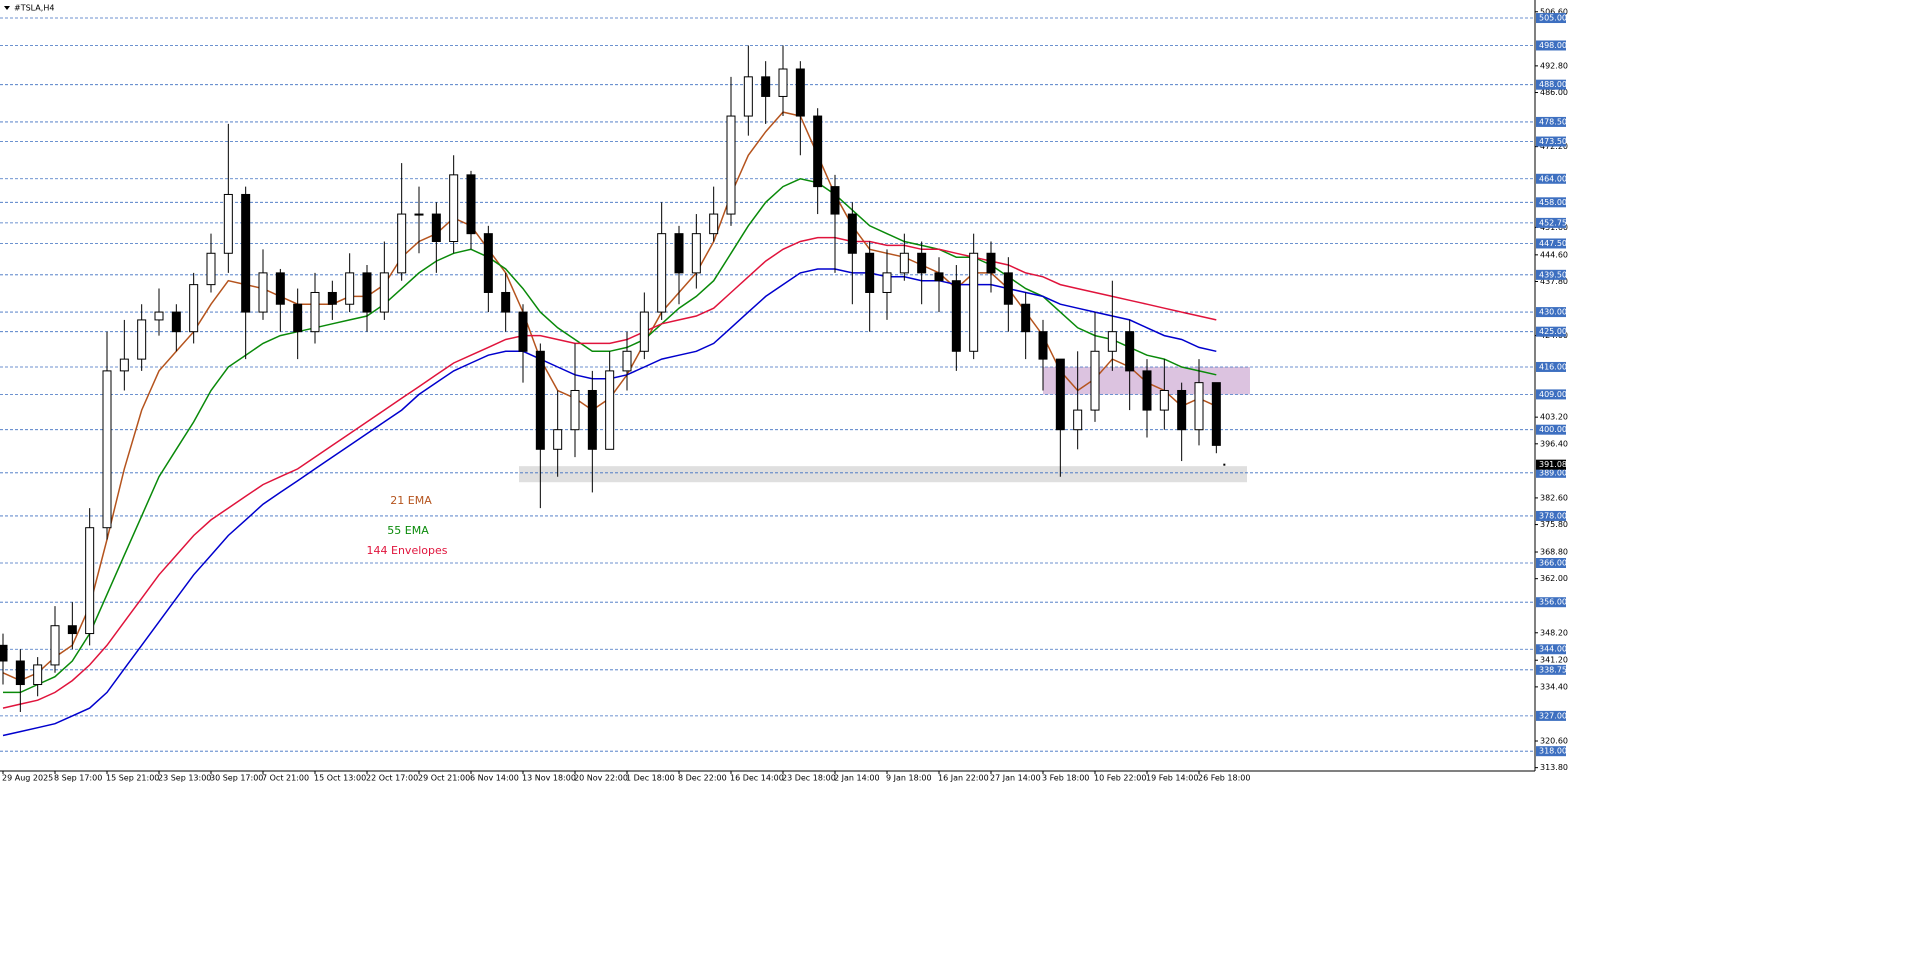 This screenshot has height=963, width=1916. Describe the element at coordinates (1554, 632) in the screenshot. I see `y-tick-label: 348.20` at that location.